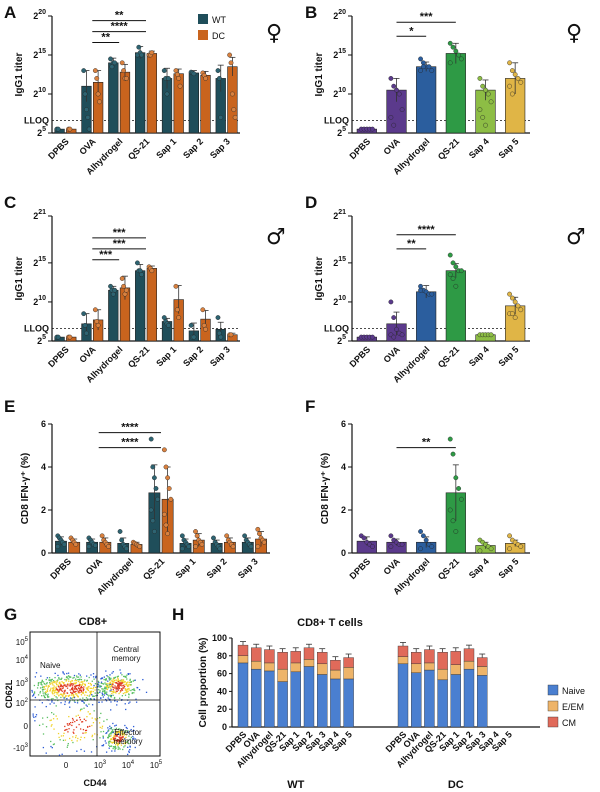 The width and height of the screenshot is (600, 792). What do you see at coordinates (394, 317) in the screenshot?
I see `panel-d-ova-point` at bounding box center [394, 317].